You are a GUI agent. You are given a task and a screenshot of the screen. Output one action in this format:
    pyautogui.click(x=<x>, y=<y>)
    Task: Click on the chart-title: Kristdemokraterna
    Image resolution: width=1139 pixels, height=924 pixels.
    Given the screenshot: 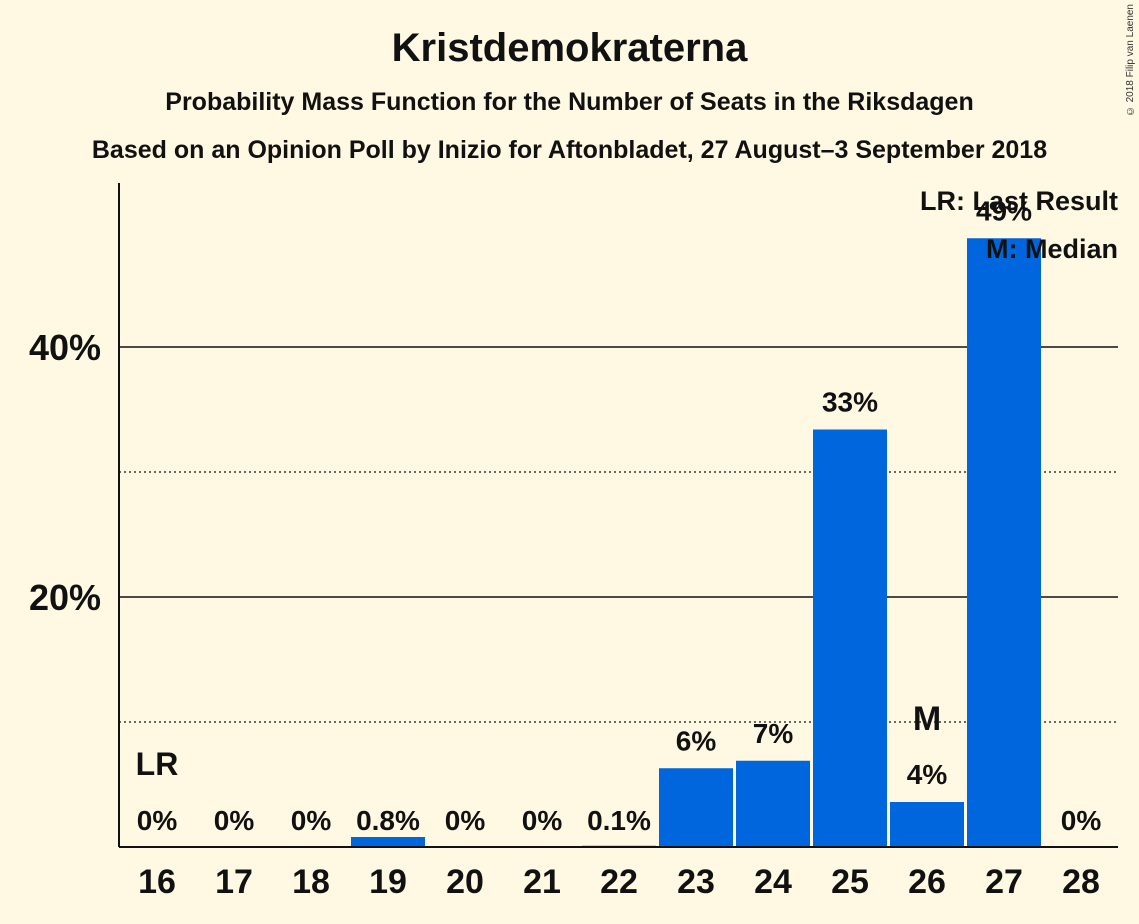 What is the action you would take?
    pyautogui.click(x=569, y=48)
    